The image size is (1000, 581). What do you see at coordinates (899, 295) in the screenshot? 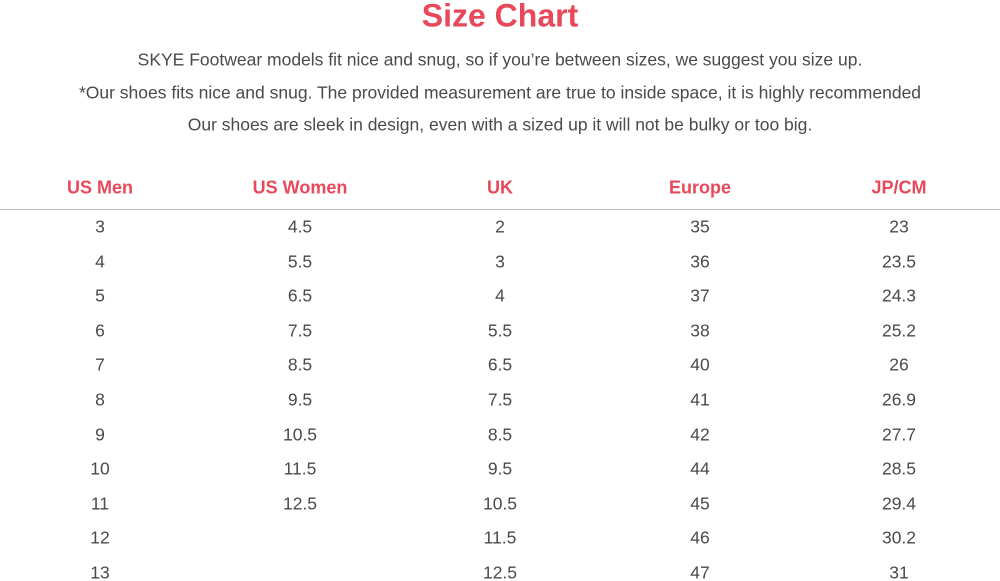
I see `table-cell: 24.3` at bounding box center [899, 295].